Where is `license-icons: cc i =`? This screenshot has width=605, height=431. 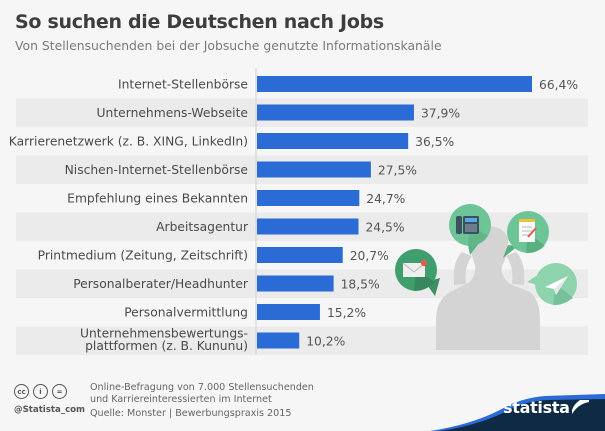 license-icons: cc i = is located at coordinates (40, 391).